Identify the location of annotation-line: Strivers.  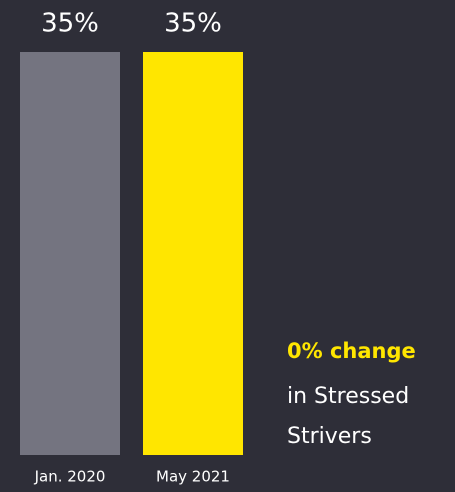
(329, 436).